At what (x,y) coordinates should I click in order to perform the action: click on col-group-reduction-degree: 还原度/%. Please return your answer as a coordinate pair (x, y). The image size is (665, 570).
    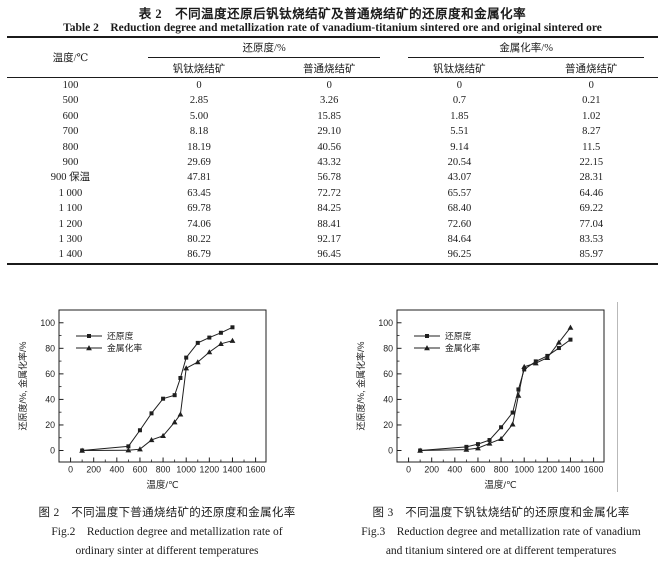
    Looking at the image, I should click on (264, 48).